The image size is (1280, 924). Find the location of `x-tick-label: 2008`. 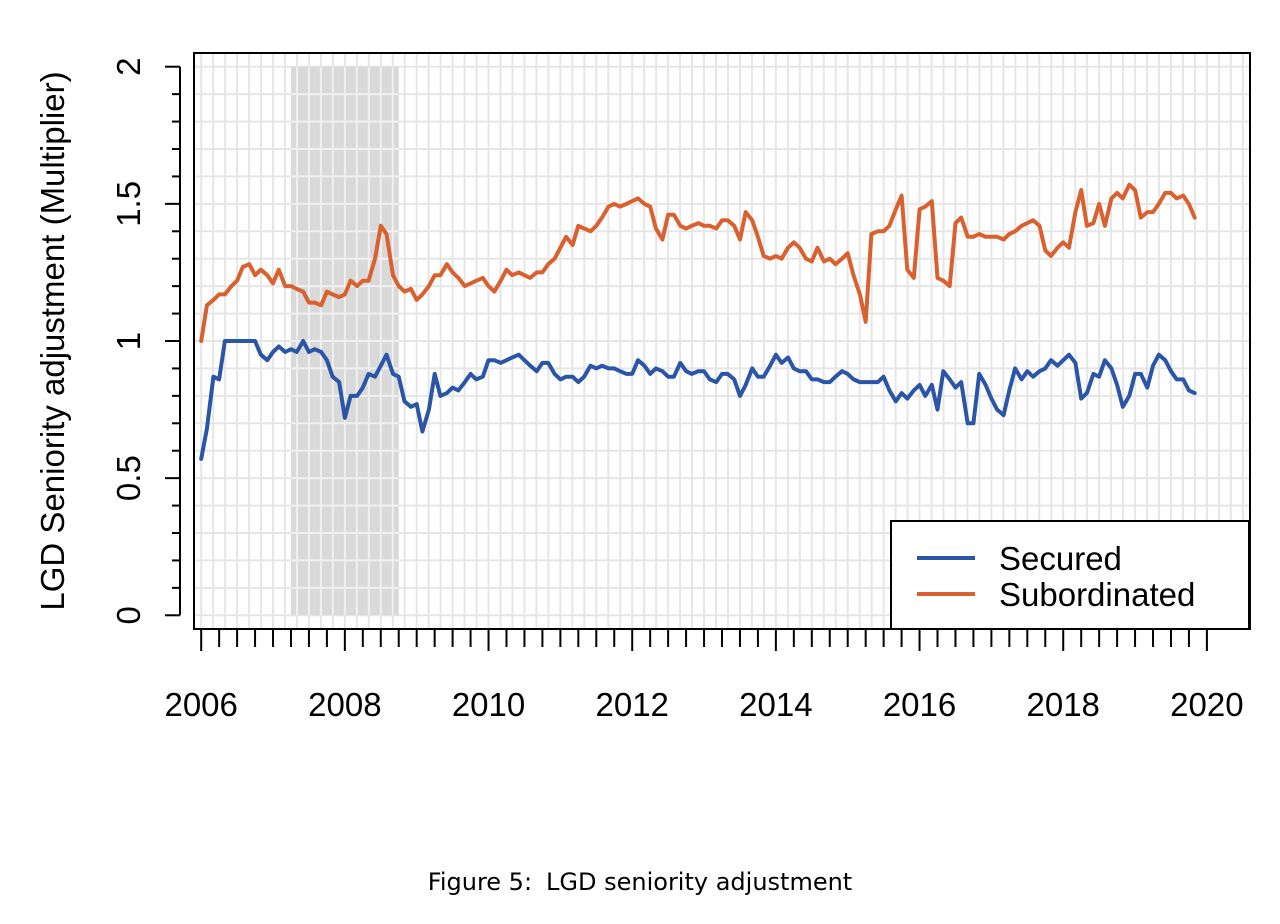

x-tick-label: 2008 is located at coordinates (344, 704).